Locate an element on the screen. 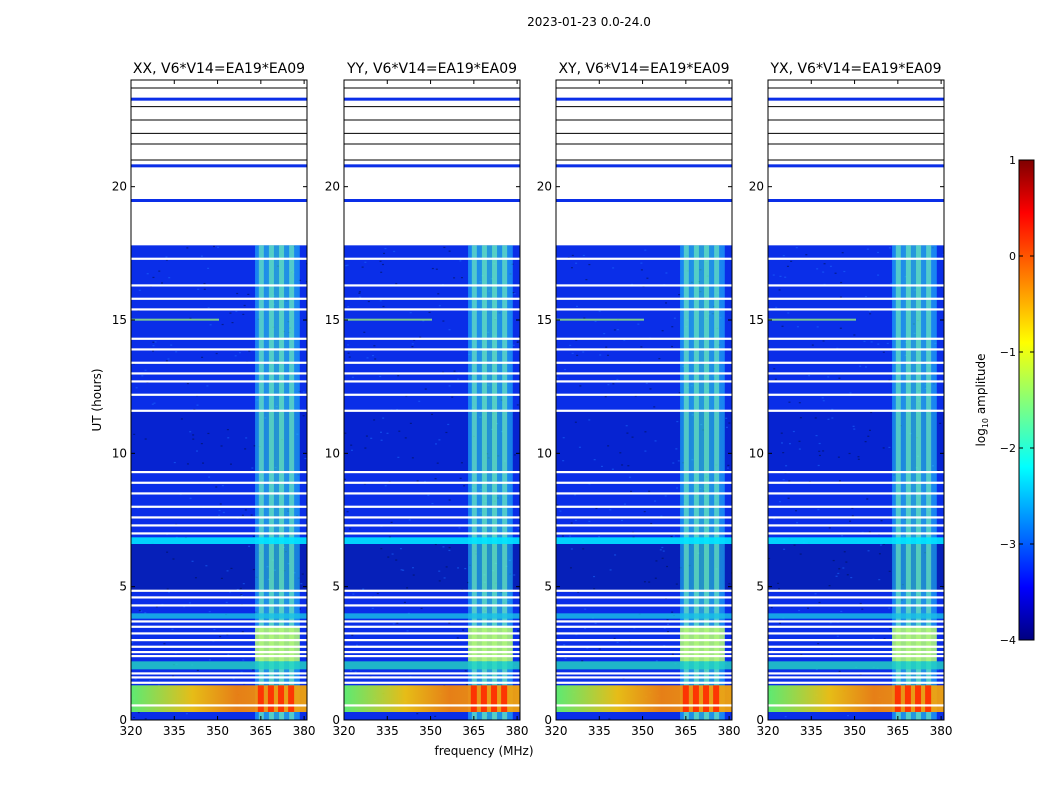  panel-title: YX, V6*V14=EA19*EA09 is located at coordinates (855, 69).